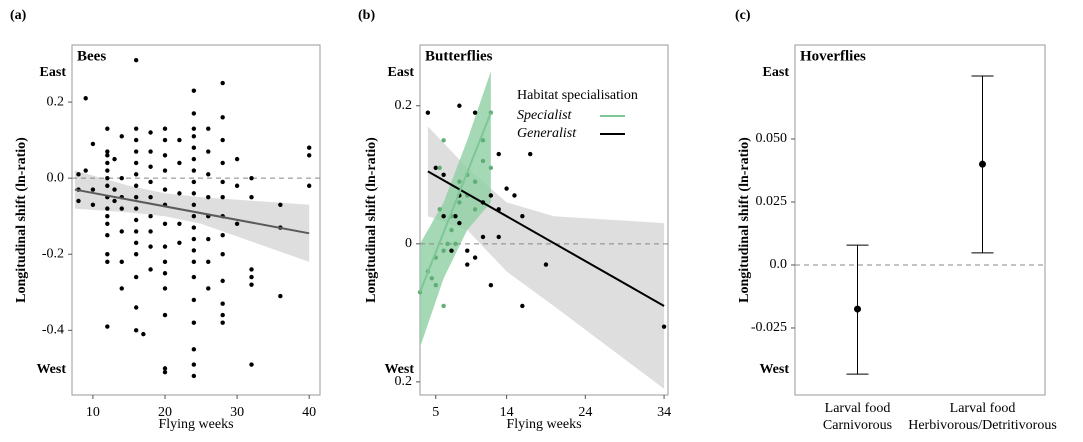  Describe the element at coordinates (366, 15) in the screenshot. I see `panel-label: (b)` at that location.